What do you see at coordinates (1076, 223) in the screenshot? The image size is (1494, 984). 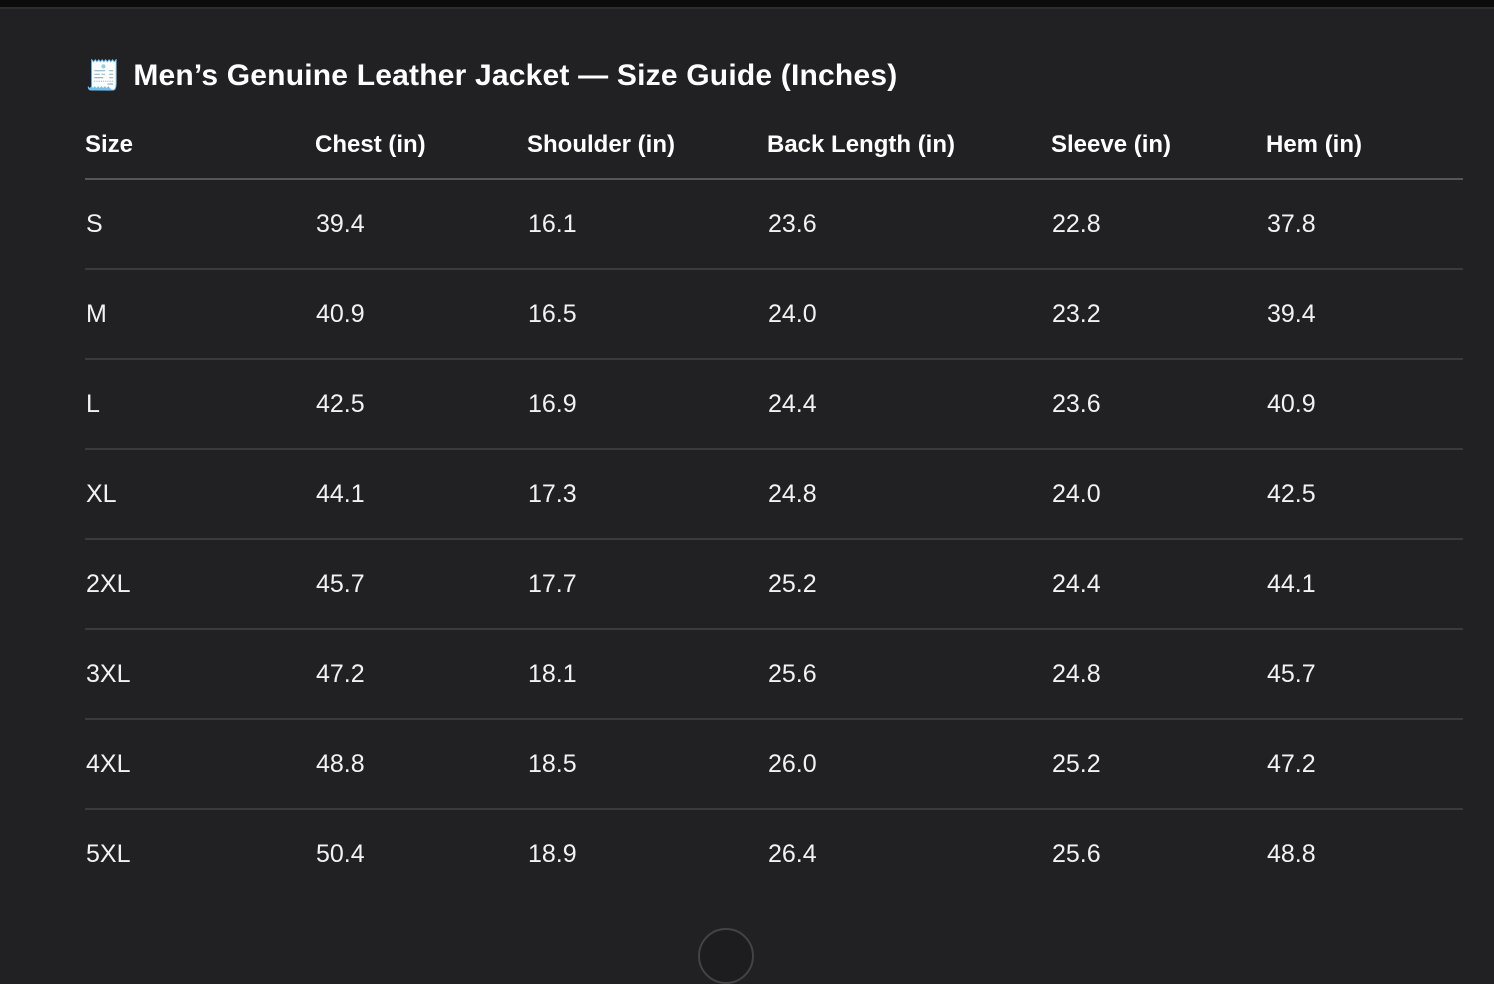 I see `measurement-cell: 22.8` at bounding box center [1076, 223].